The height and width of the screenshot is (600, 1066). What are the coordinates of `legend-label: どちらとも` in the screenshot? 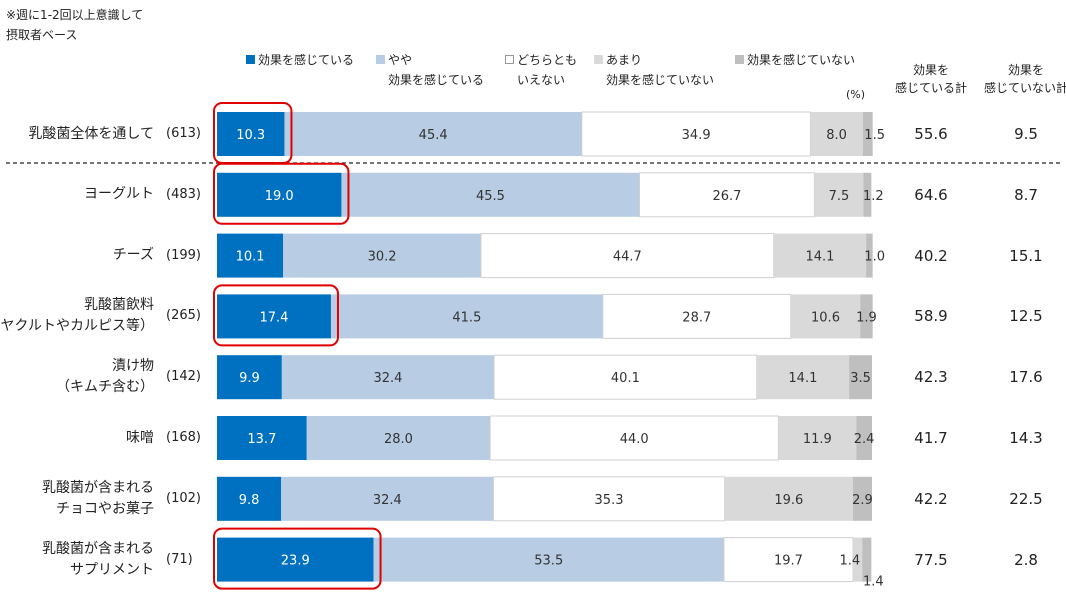 It's located at (547, 60).